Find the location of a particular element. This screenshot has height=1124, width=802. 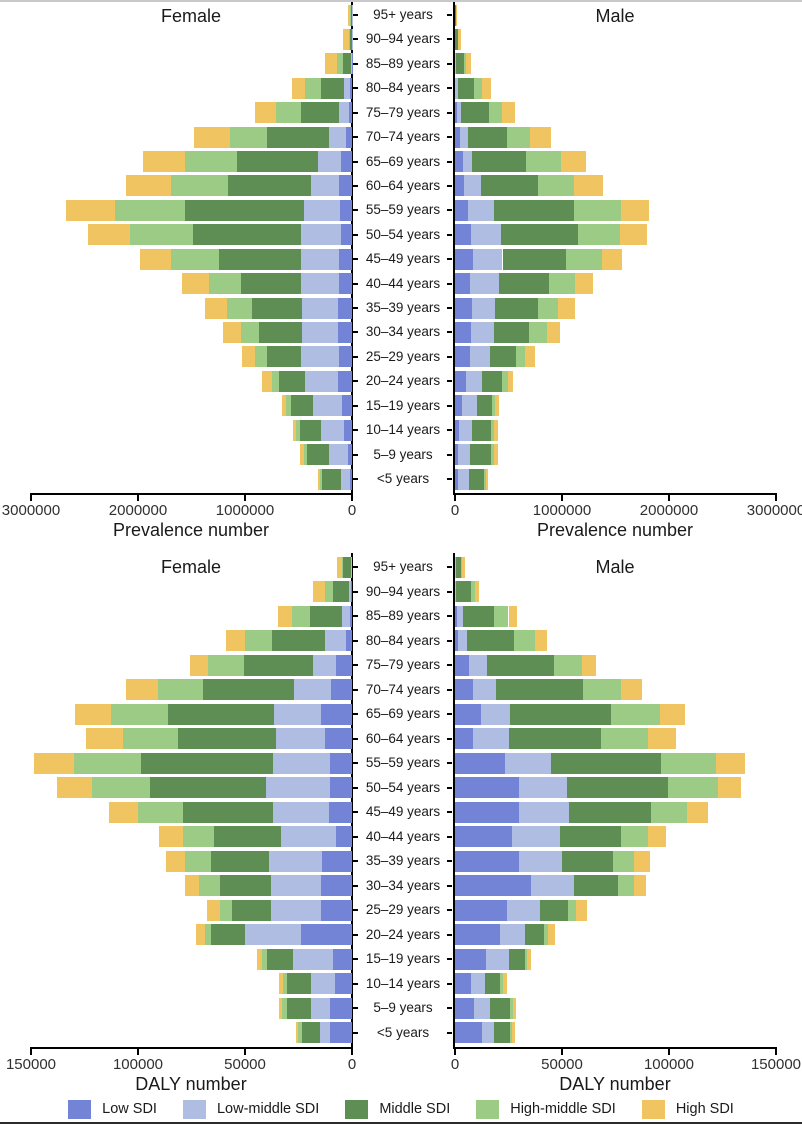

age-group-label: 55–59 years is located at coordinates (403, 210).